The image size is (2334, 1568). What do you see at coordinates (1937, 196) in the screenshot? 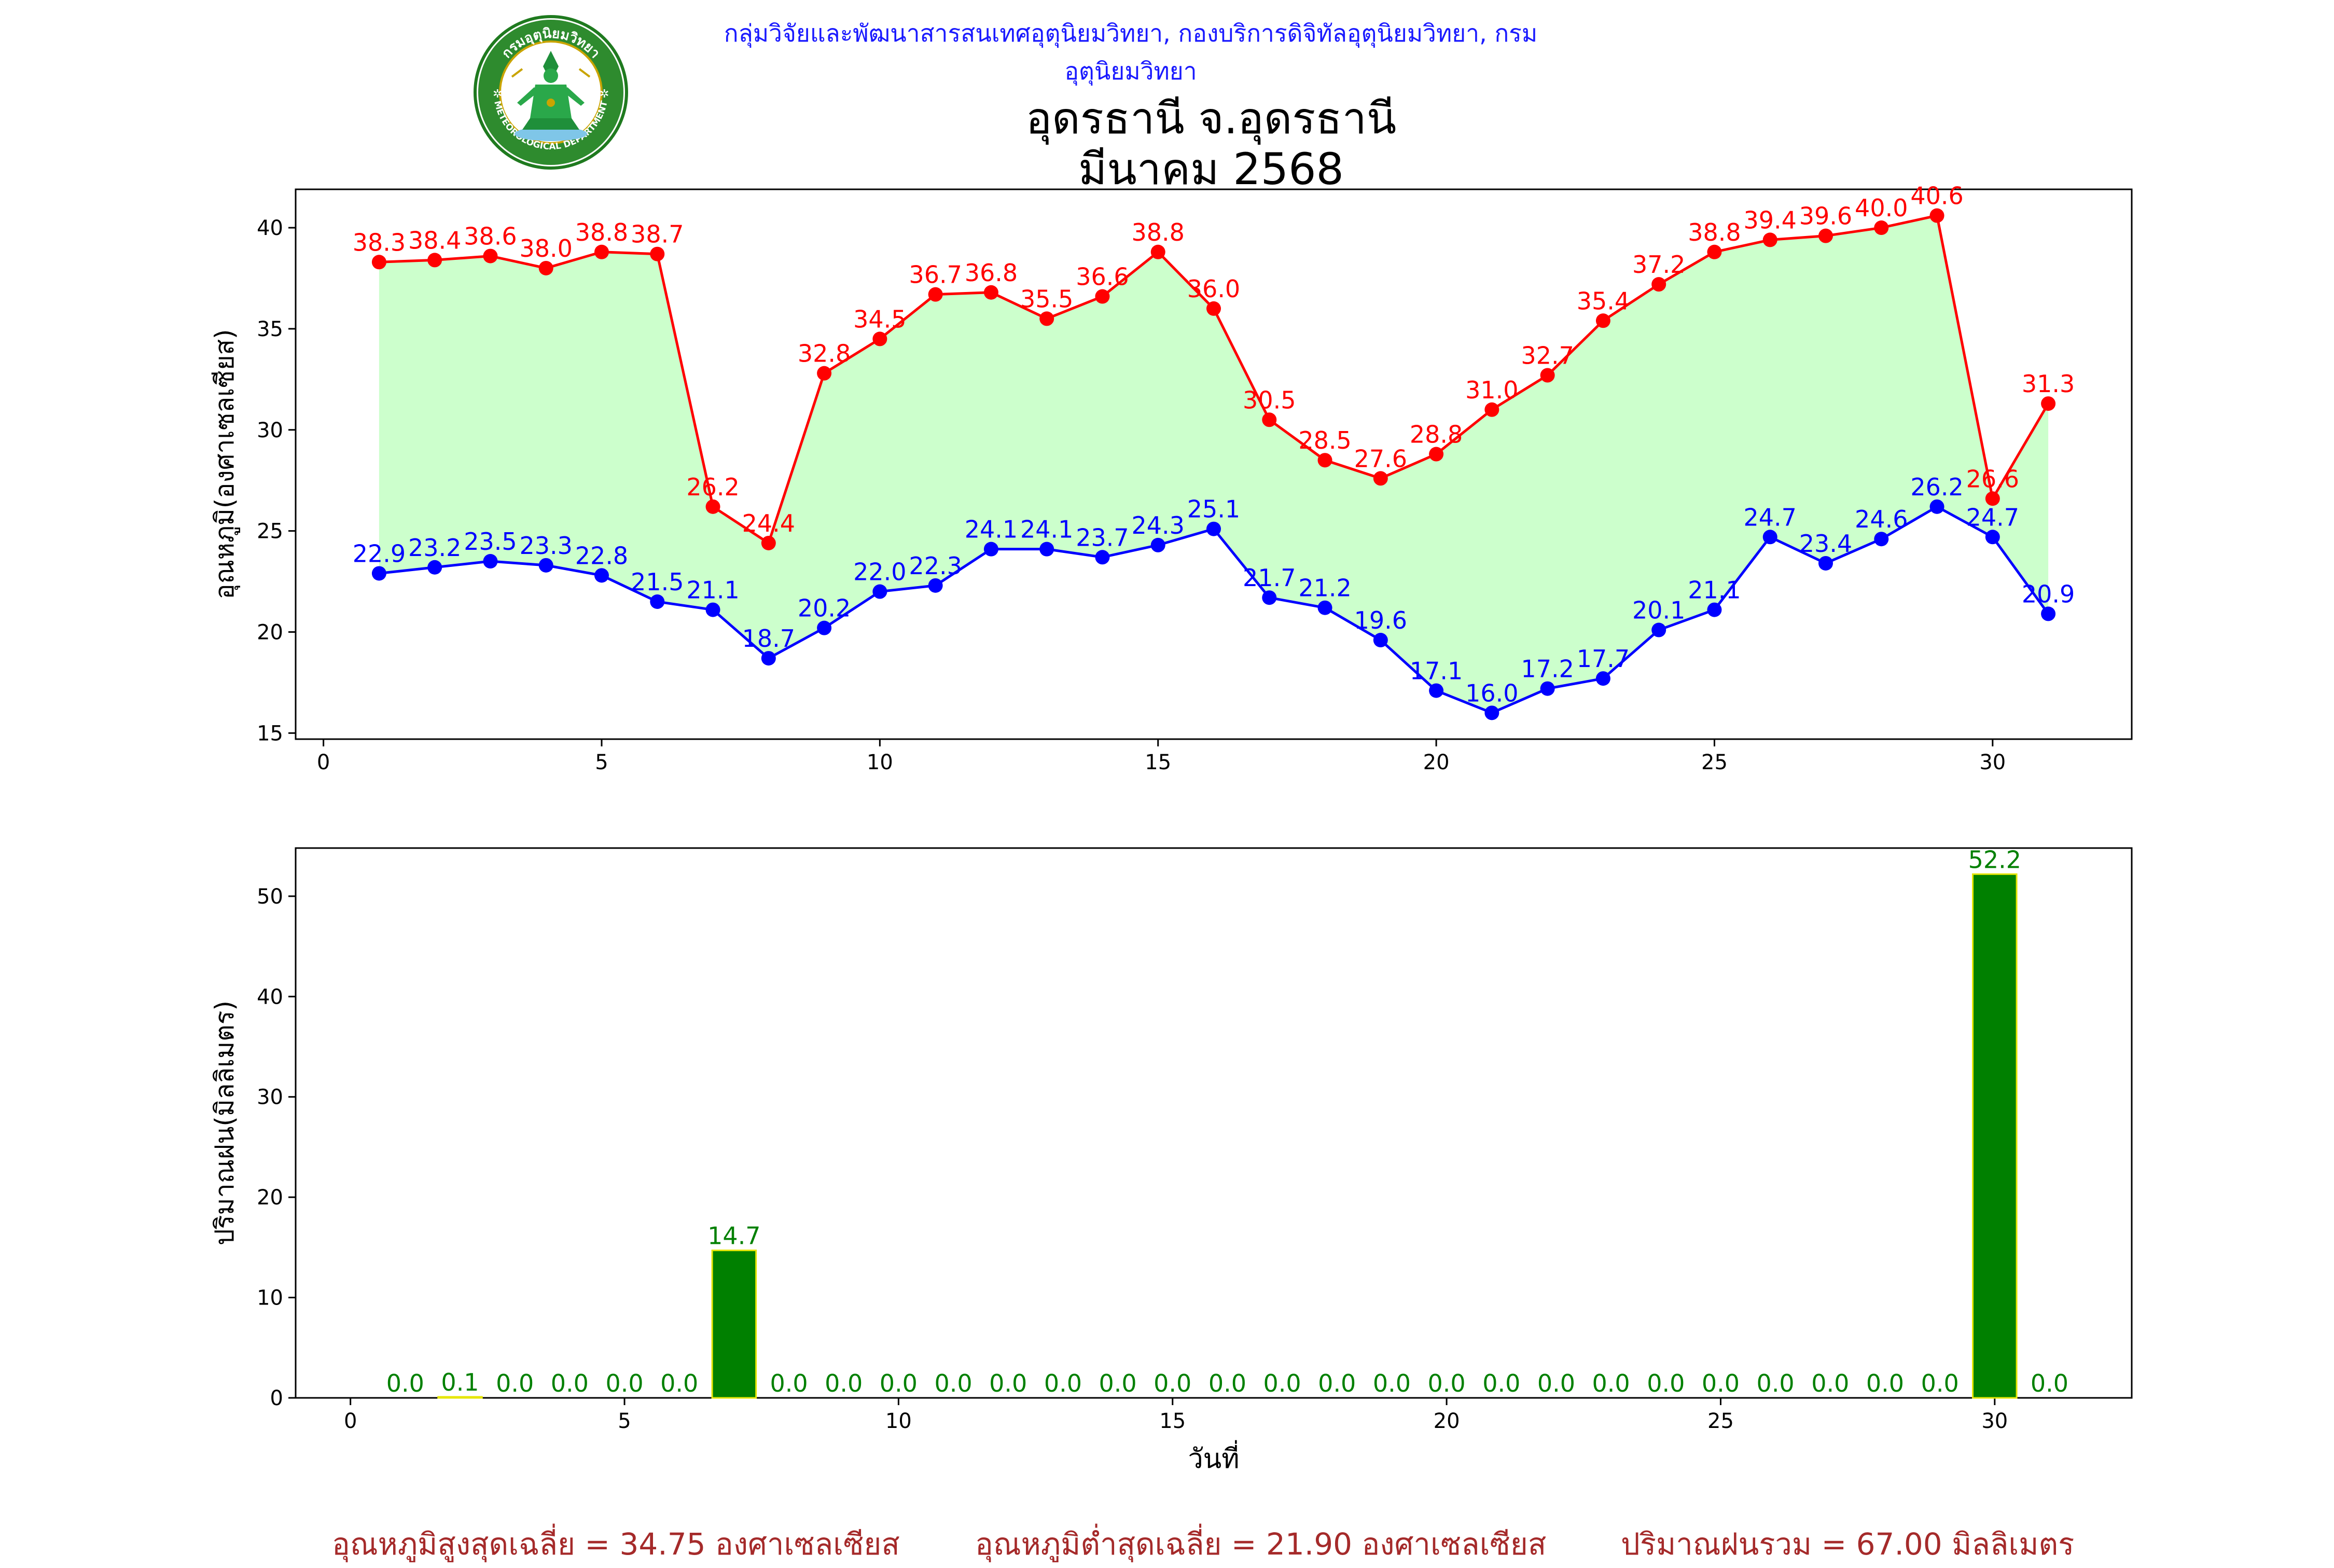
I see `max-temp-label: 40.6` at bounding box center [1937, 196].